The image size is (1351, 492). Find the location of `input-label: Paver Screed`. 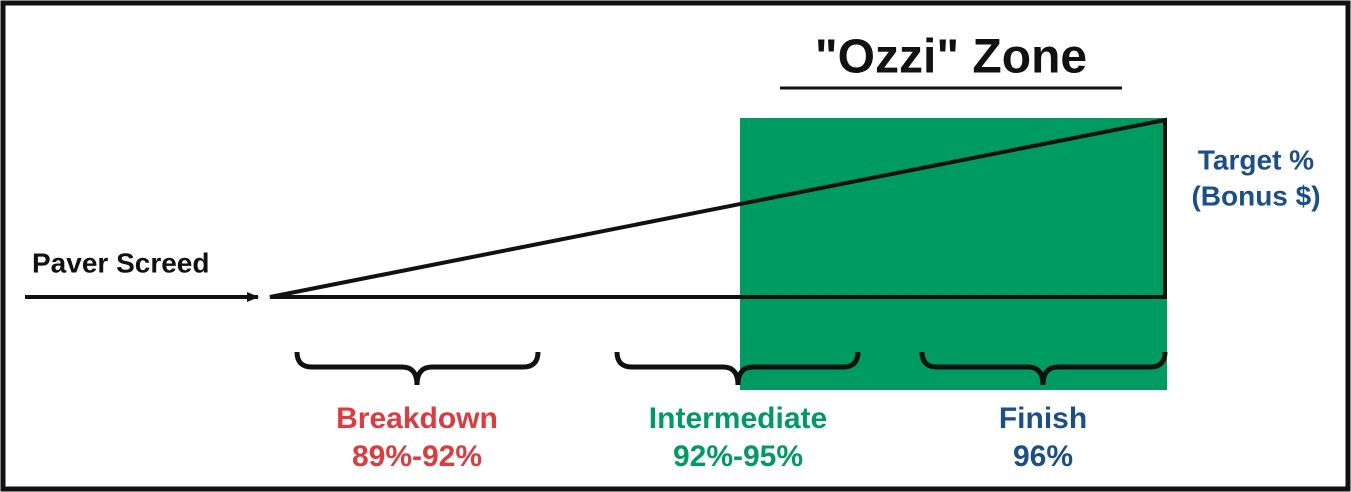

input-label: Paver Screed is located at coordinates (120, 262).